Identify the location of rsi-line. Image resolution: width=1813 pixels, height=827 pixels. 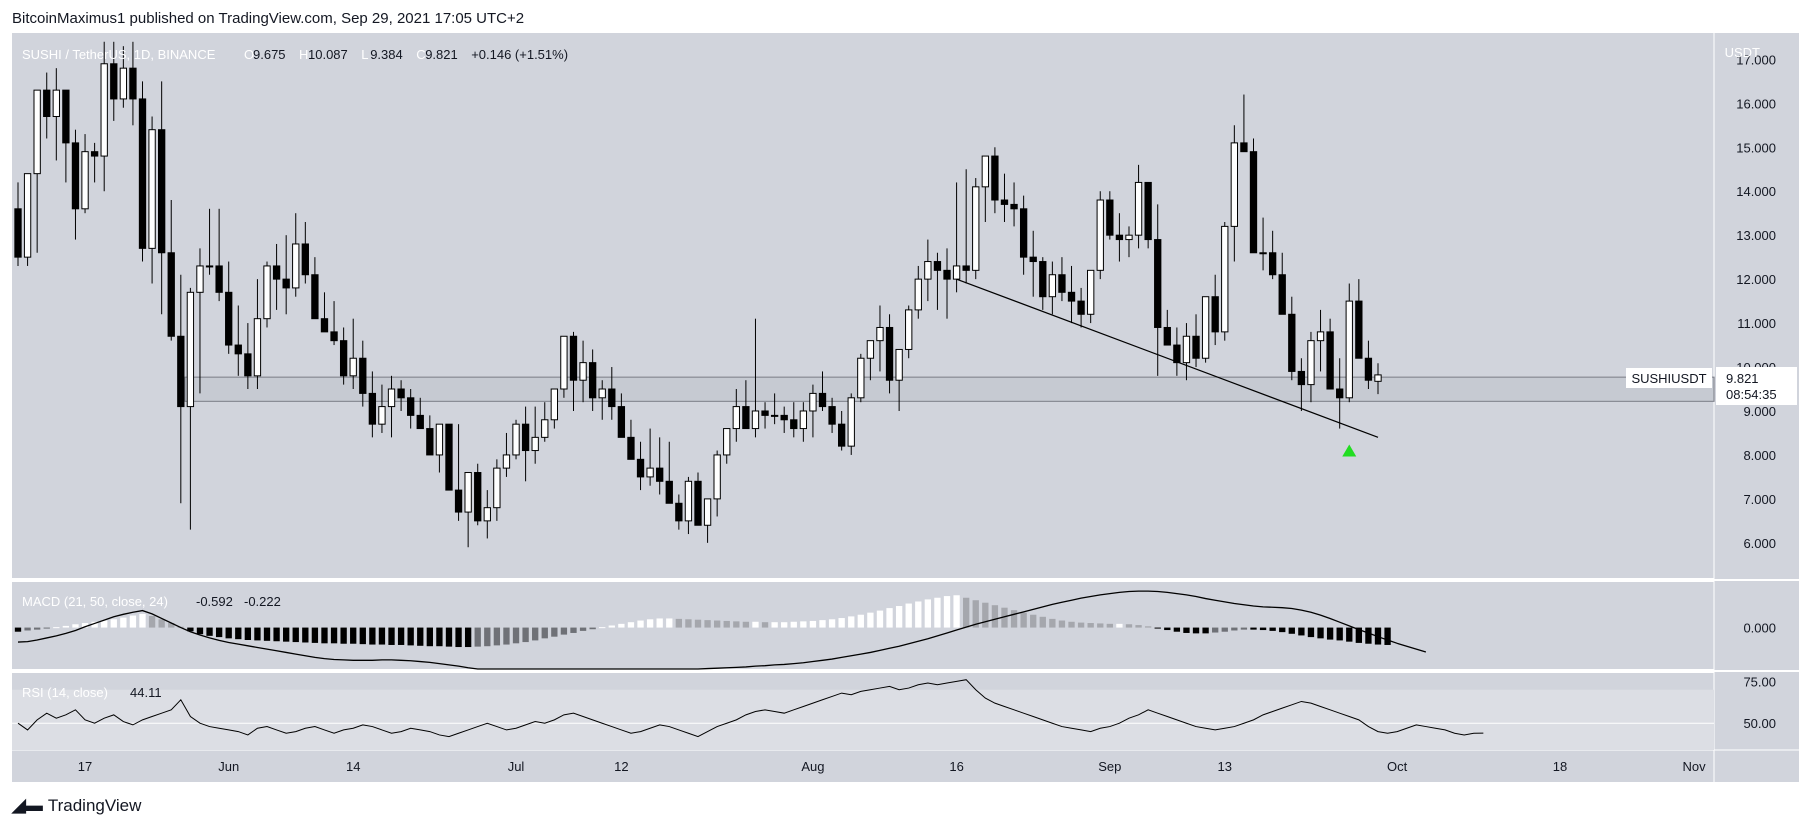
(750, 708).